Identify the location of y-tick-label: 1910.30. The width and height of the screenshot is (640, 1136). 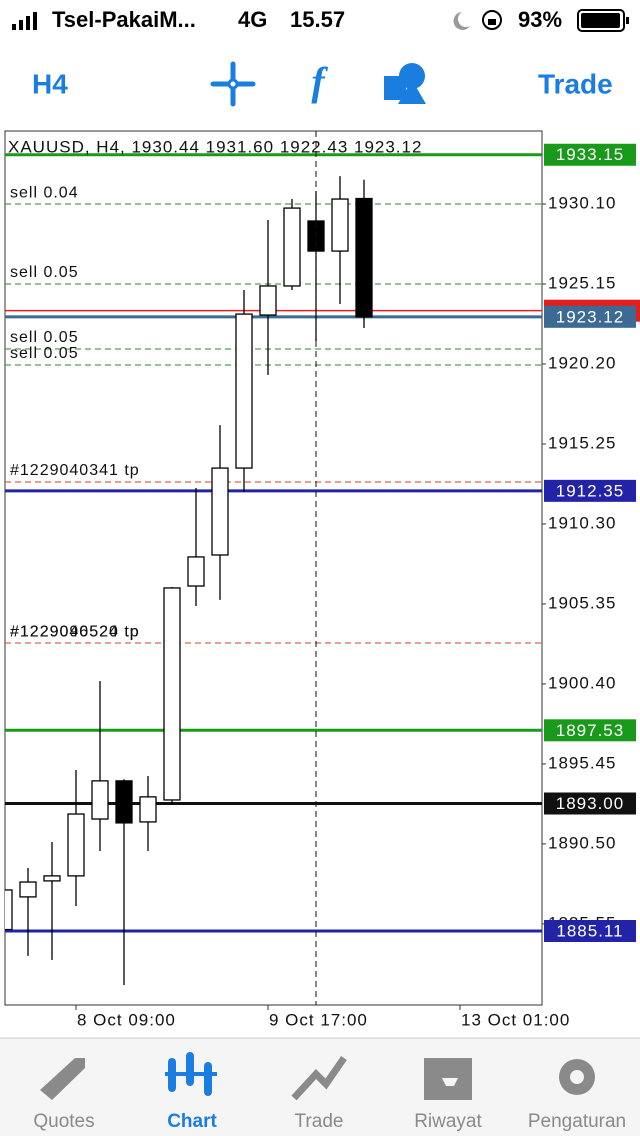
(582, 522).